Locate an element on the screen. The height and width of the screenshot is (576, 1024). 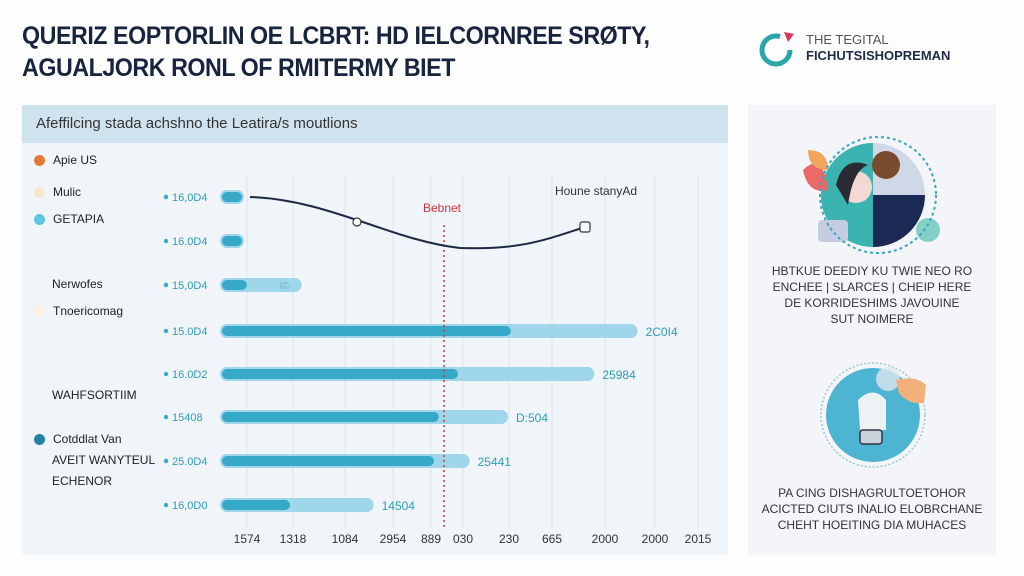
sidebar-text-2-line: PA CING DISHAGRULTOETOHOR is located at coordinates (872, 493).